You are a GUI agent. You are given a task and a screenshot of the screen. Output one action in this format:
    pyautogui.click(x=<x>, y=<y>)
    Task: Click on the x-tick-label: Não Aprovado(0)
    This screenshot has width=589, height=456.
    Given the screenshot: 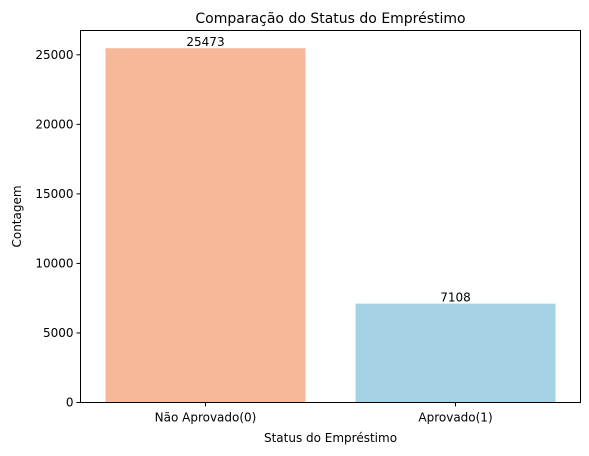 What is the action you would take?
    pyautogui.click(x=206, y=418)
    